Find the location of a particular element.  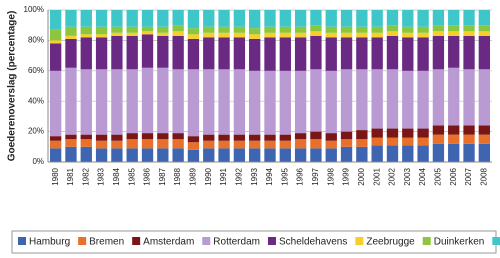

x-tick-label: 1981 is located at coordinates (70, 176).